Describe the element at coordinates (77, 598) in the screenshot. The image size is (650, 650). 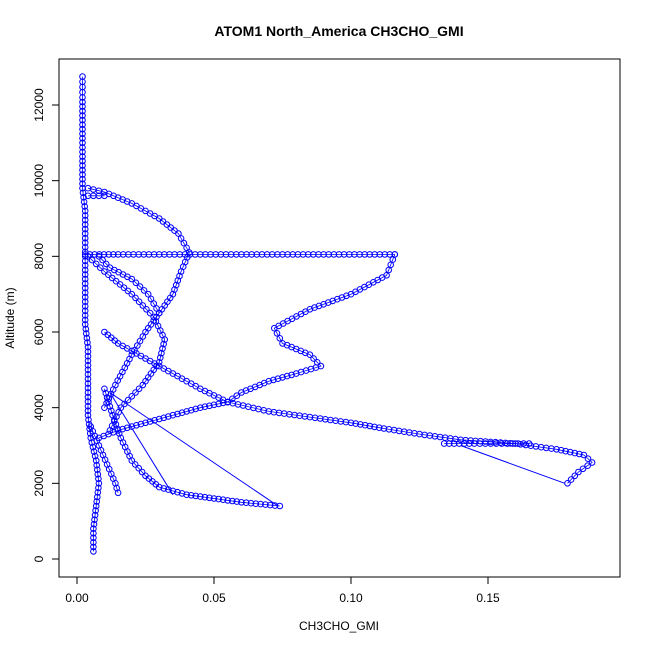
I see `x-tick-label: 0.00` at that location.